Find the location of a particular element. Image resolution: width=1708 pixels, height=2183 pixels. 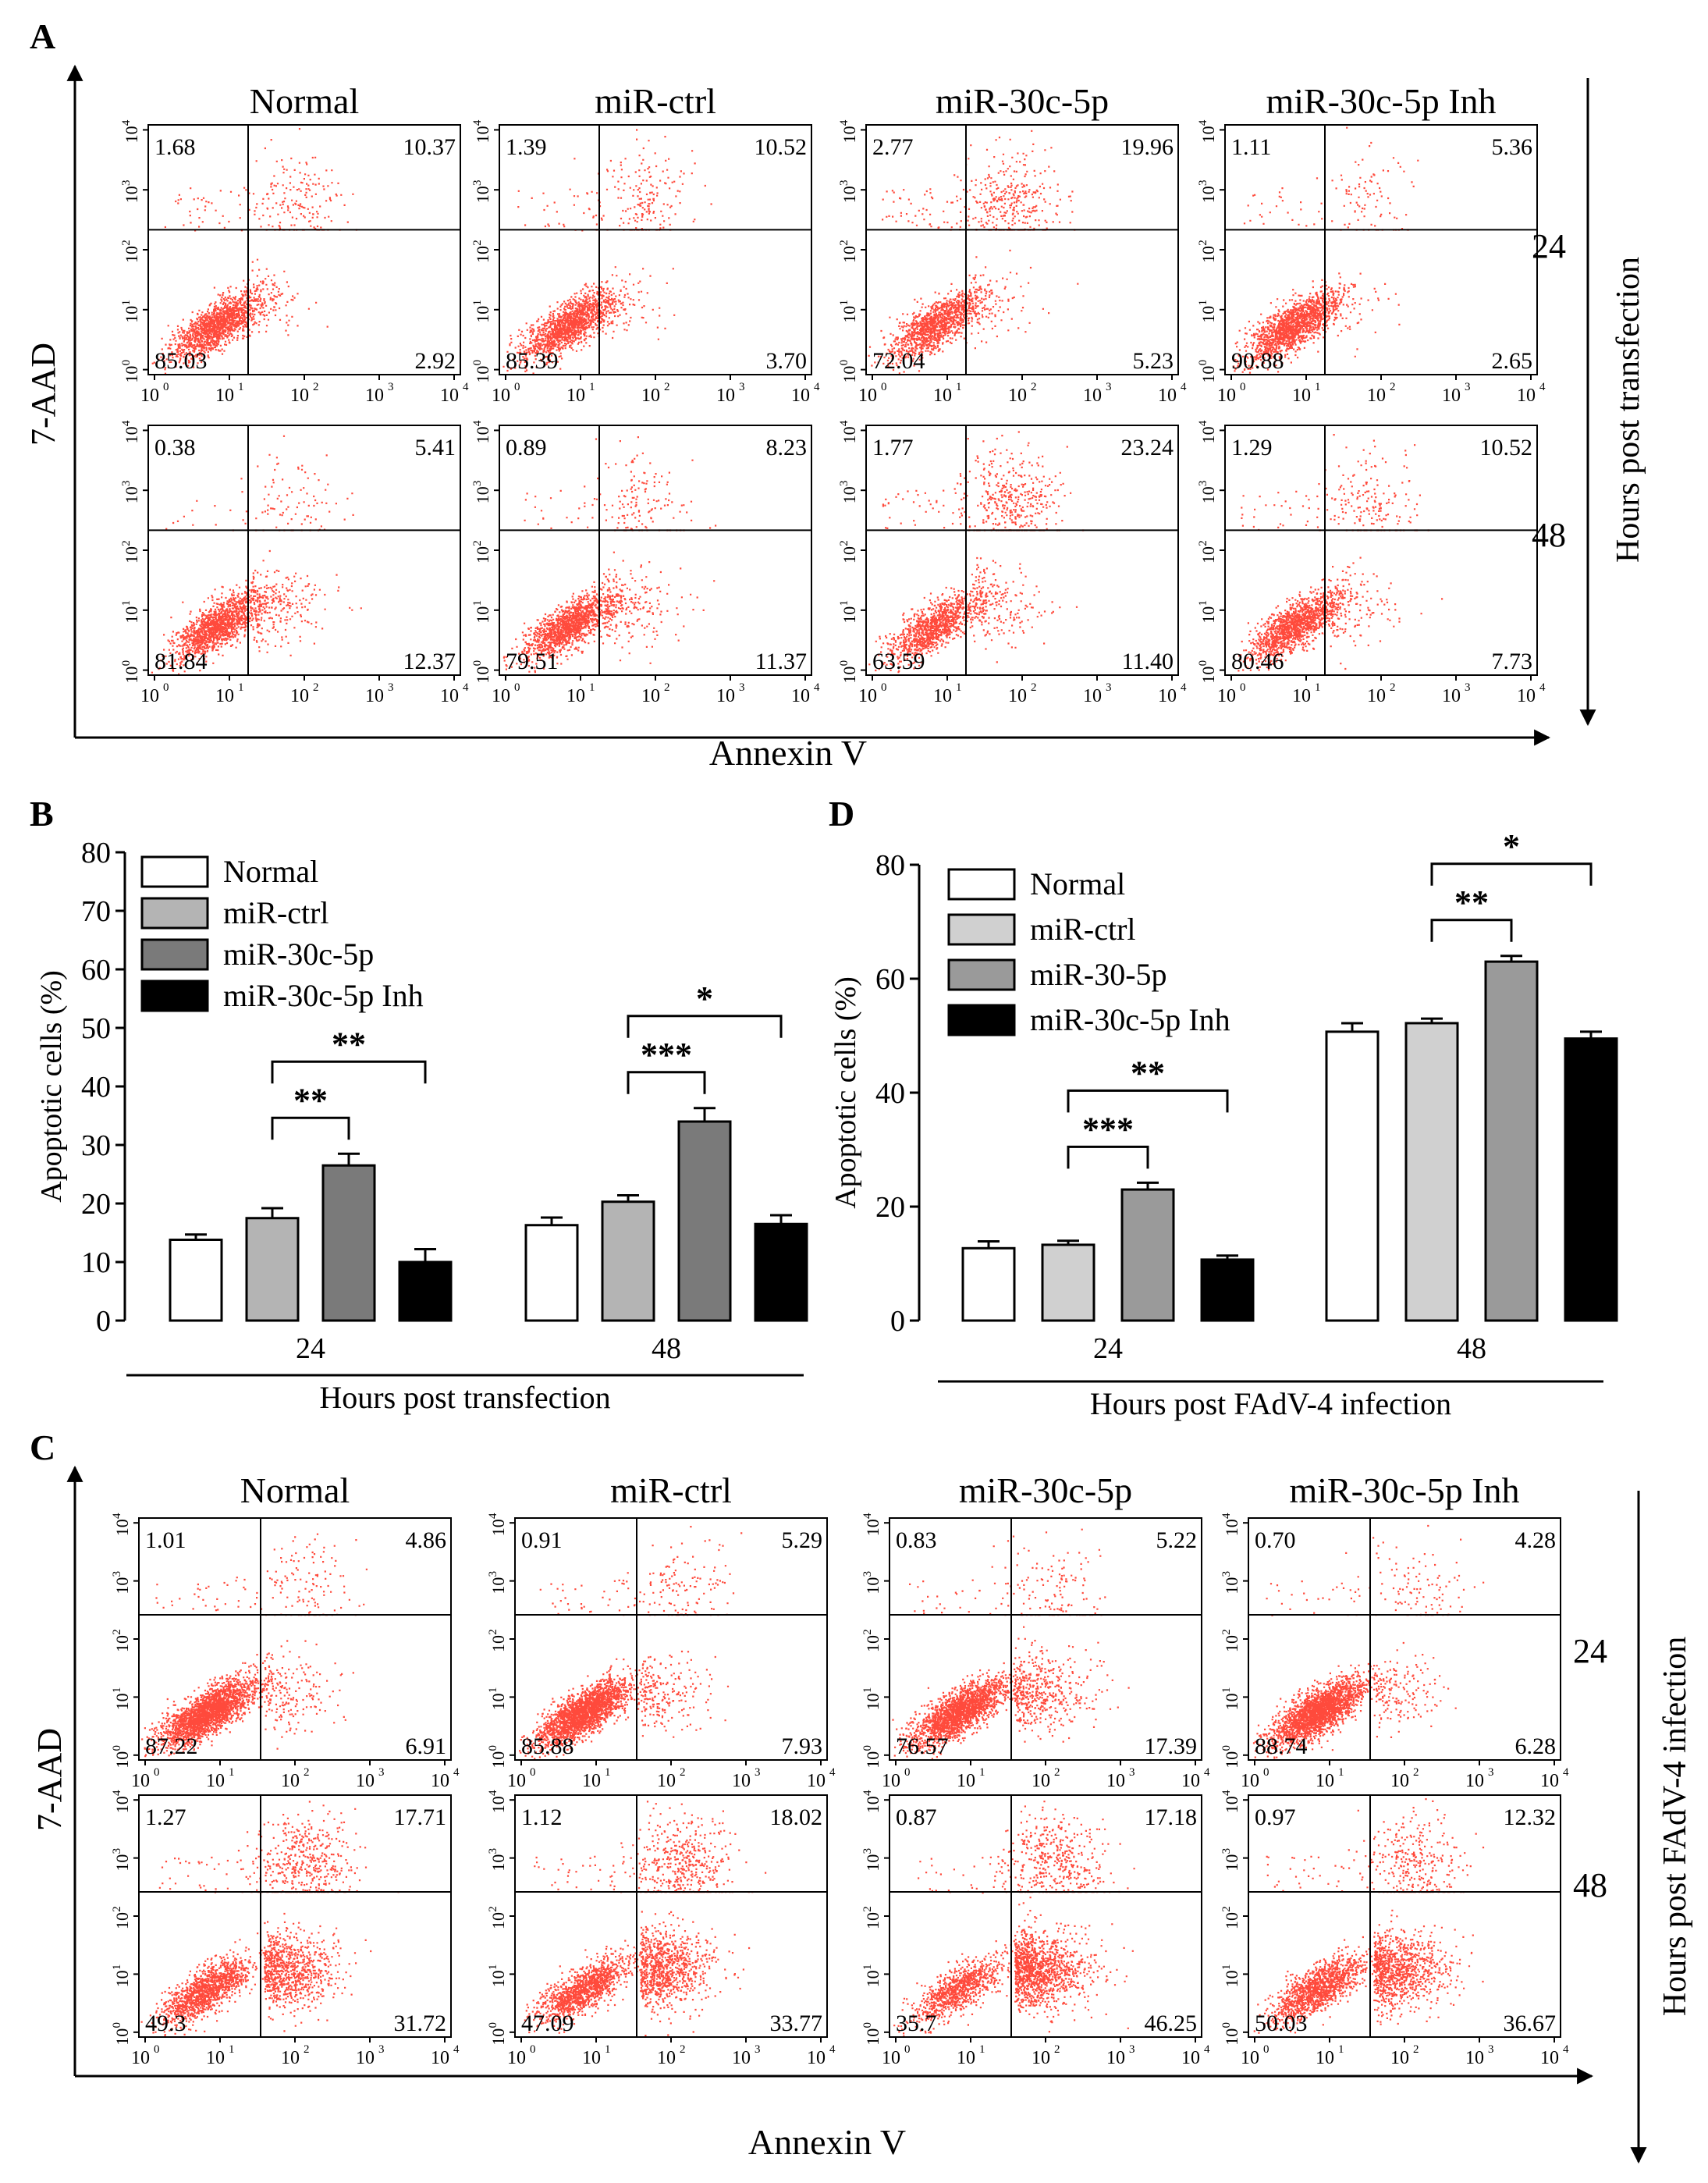

panel-letter-a: A is located at coordinates (42, 36).